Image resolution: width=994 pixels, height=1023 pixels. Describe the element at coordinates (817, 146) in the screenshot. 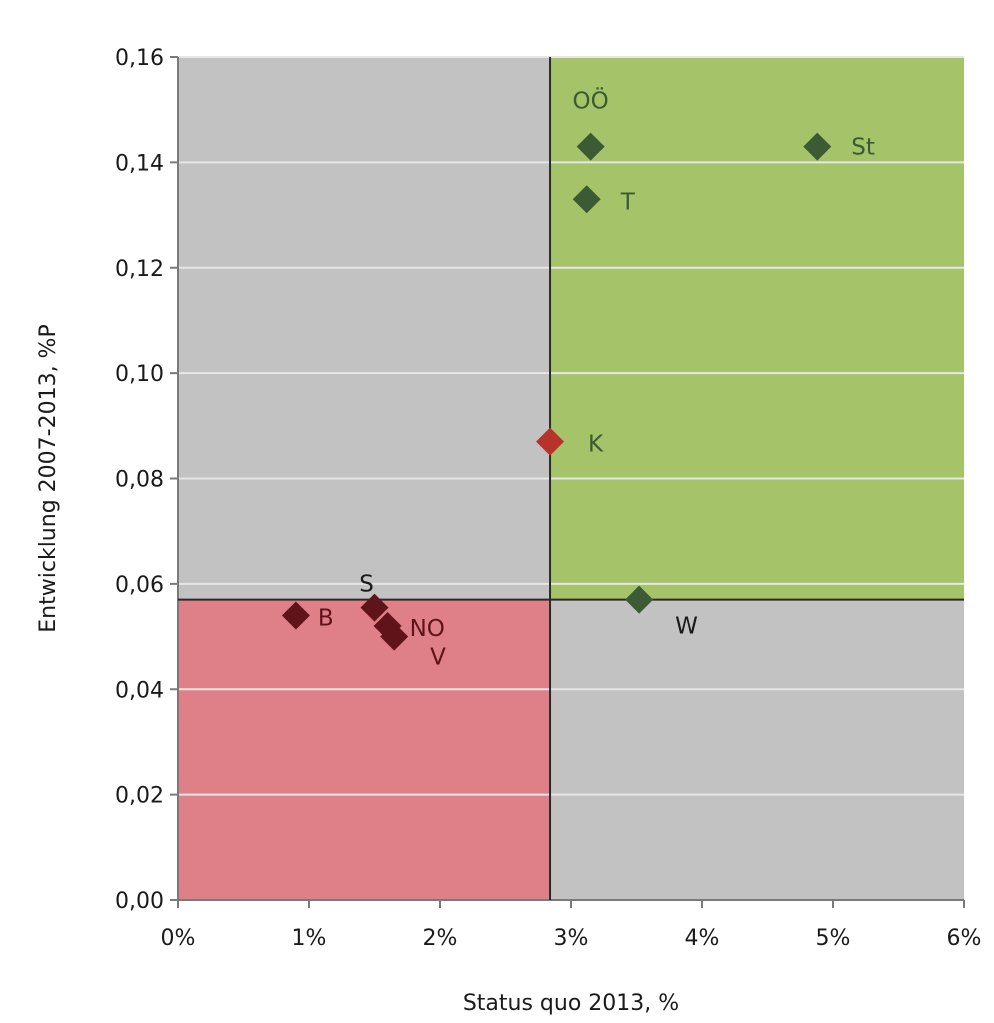

I see `point-st` at that location.